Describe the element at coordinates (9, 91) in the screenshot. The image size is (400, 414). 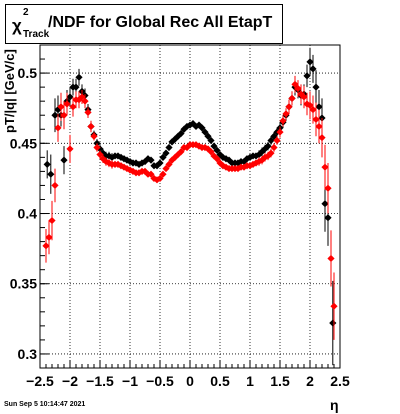
I see `y-axis-label: pT/|q| [GeV/c]` at that location.